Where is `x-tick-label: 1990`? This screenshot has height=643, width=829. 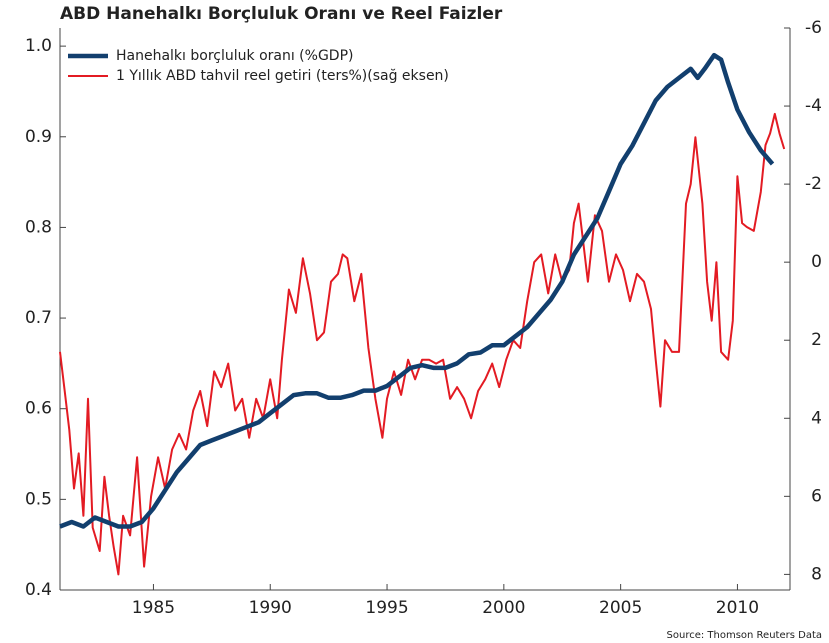 x-tick-label: 1990 is located at coordinates (270, 608).